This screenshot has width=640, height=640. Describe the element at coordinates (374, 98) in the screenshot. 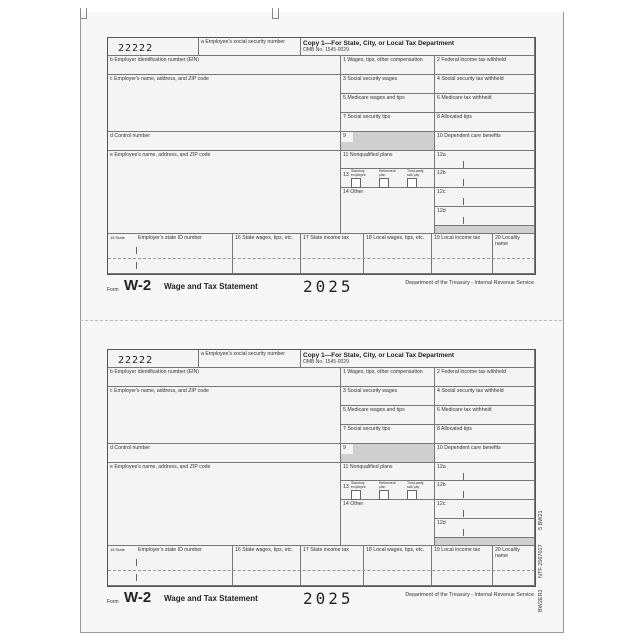

I see `box-label: 5 Medicare wages and tips` at that location.